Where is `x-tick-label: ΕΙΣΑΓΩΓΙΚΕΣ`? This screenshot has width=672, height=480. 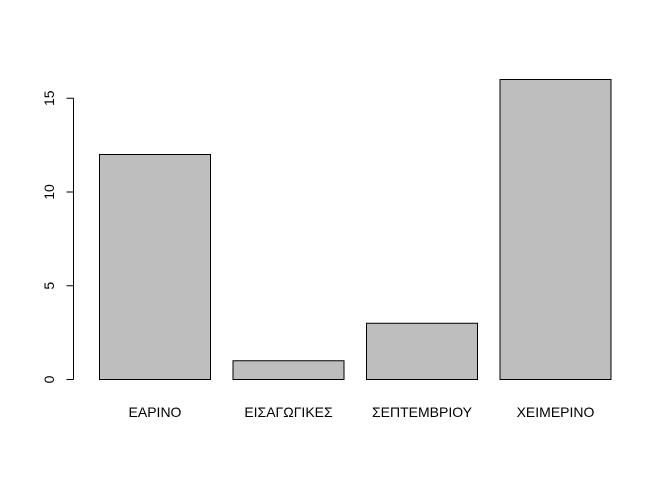 x-tick-label: ΕΙΣΑΓΩΓΙΚΕΣ is located at coordinates (288, 412).